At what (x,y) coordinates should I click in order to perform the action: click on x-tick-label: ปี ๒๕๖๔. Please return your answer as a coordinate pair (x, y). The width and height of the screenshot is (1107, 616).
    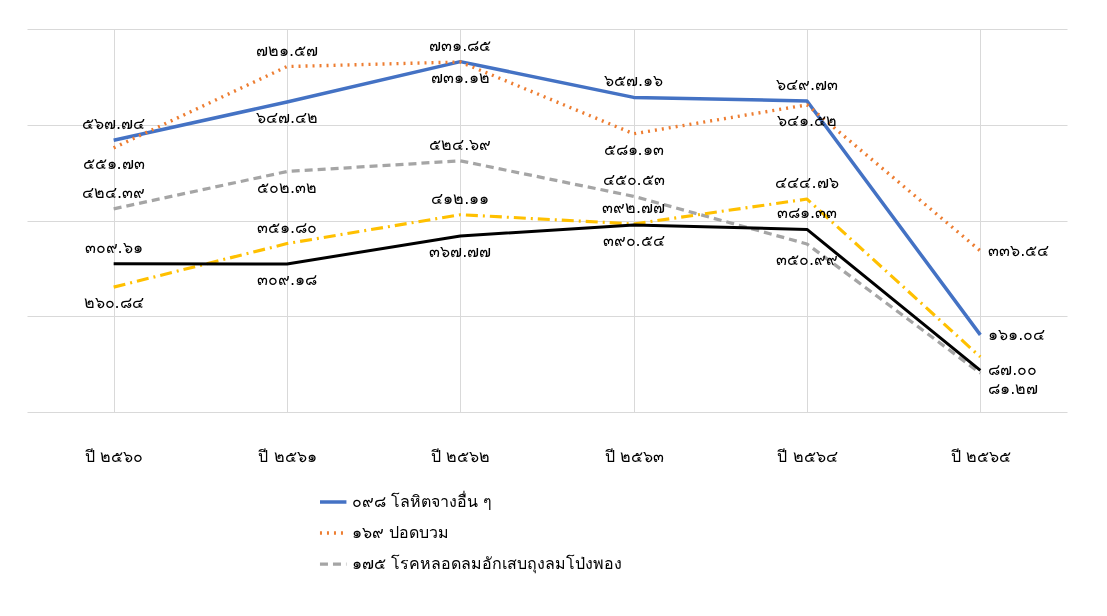
    Looking at the image, I should click on (807, 456).